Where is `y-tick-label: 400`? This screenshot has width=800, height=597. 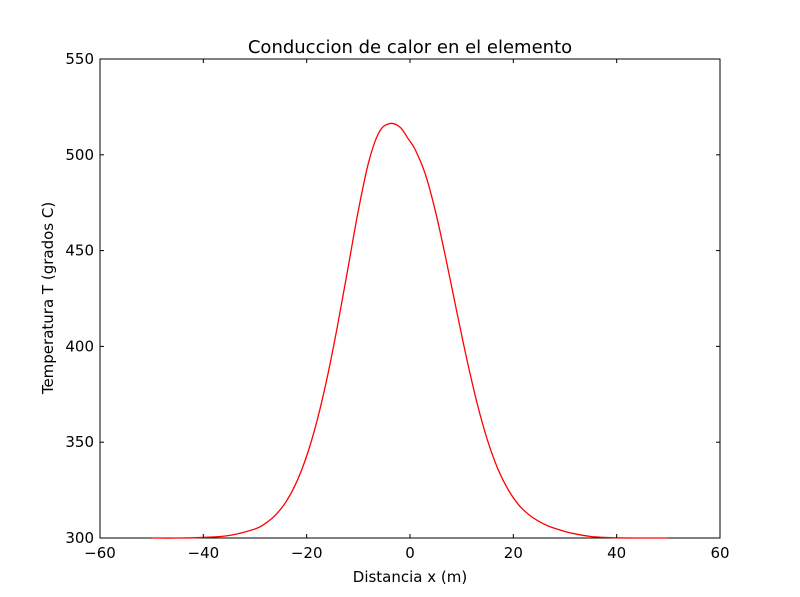 y-tick-label: 400 is located at coordinates (79, 346).